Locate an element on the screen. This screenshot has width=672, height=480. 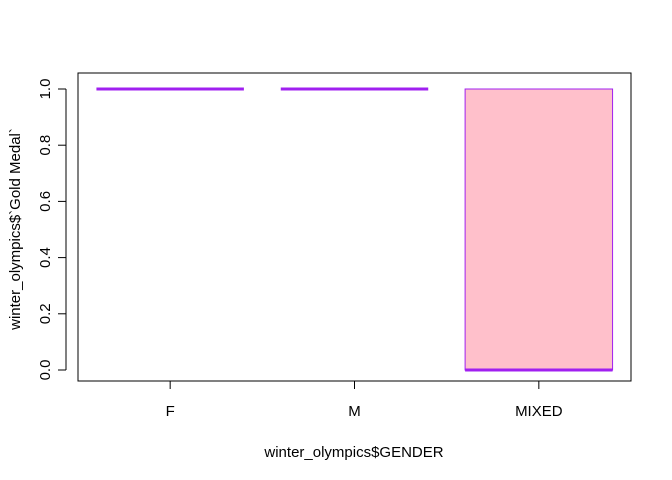
box-rect is located at coordinates (539, 229).